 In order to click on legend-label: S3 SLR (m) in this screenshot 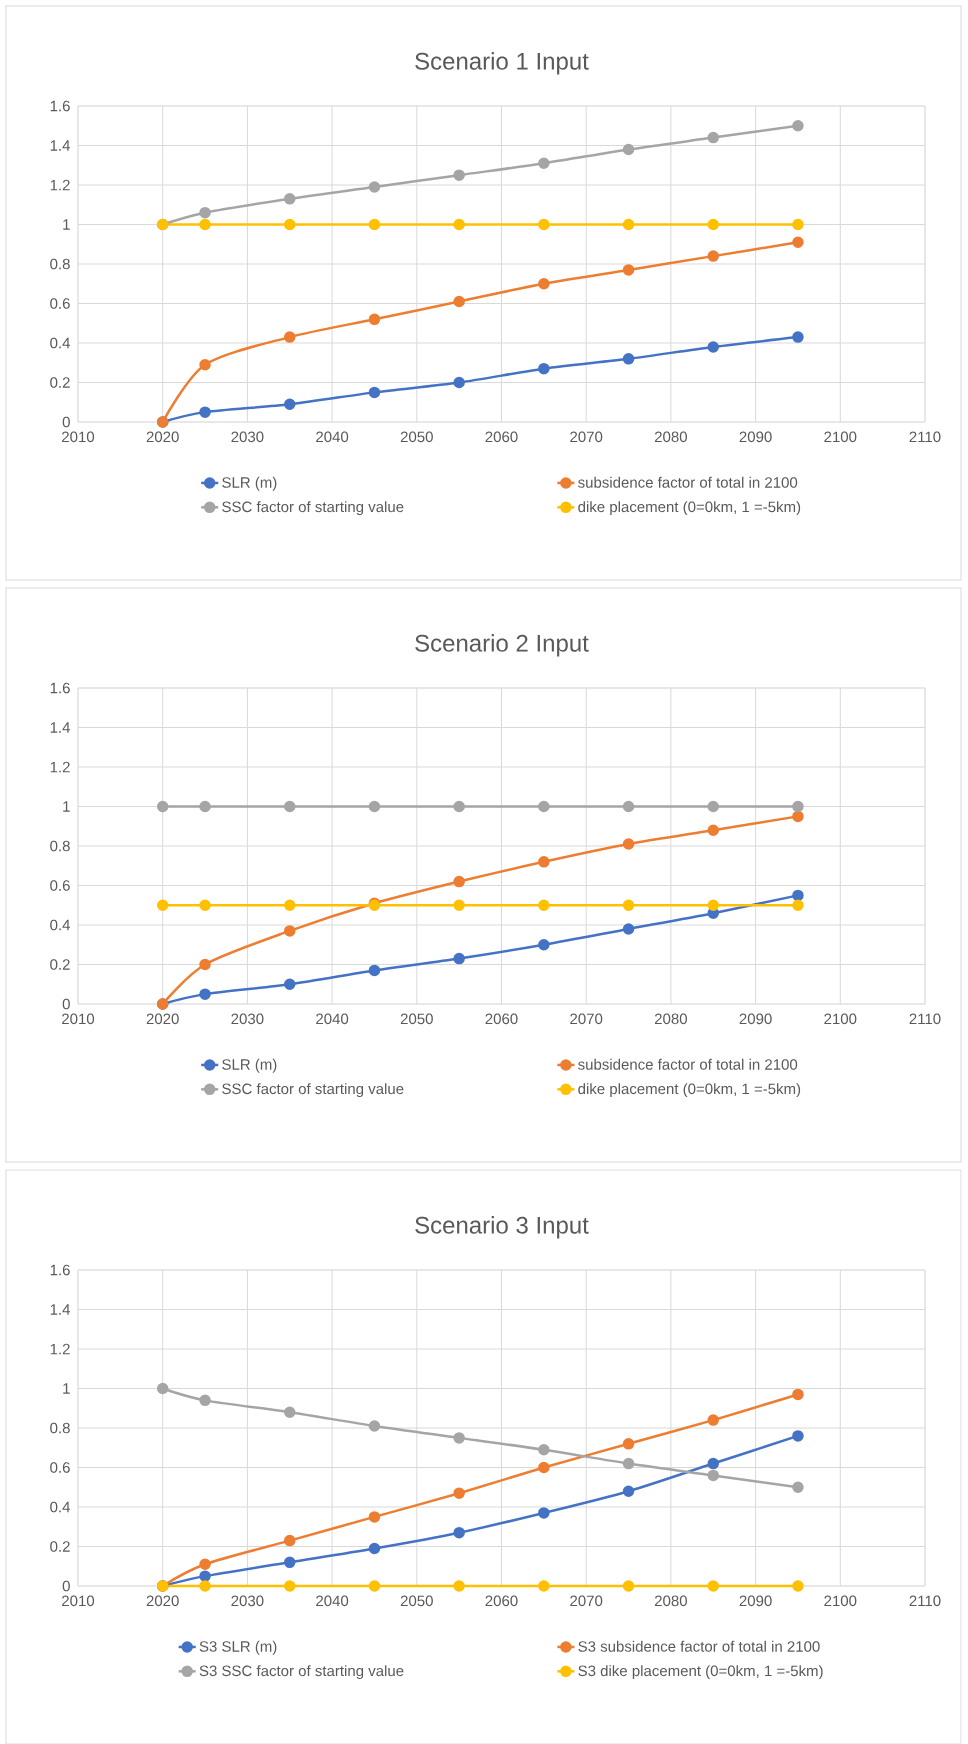, I will do `click(238, 1647)`.